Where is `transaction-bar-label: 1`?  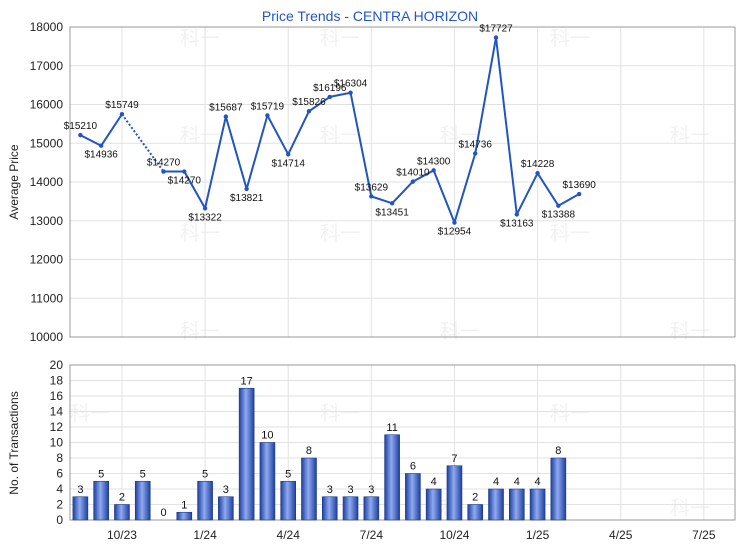
transaction-bar-label: 1 is located at coordinates (184, 505).